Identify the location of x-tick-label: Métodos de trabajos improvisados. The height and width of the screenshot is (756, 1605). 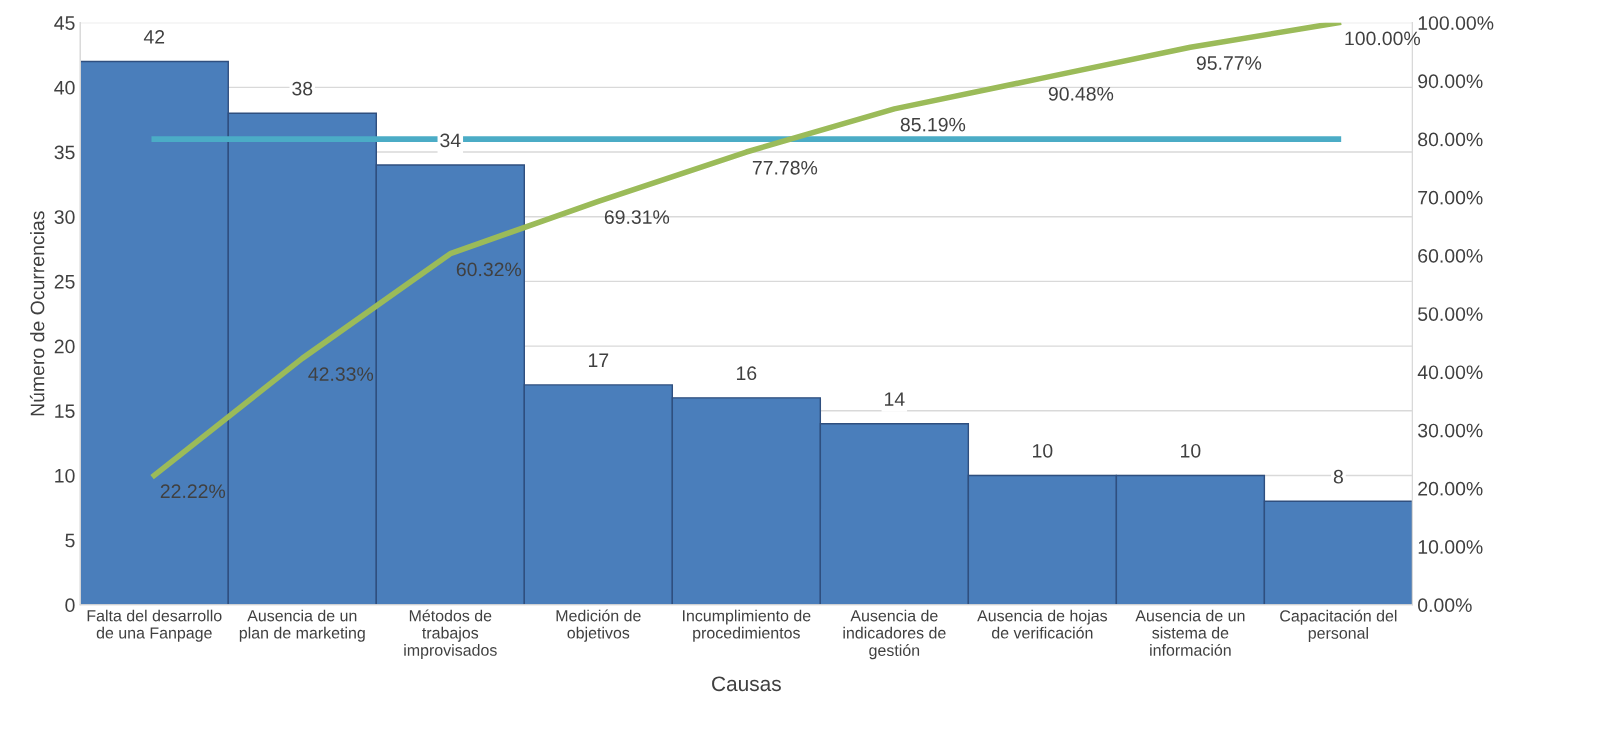
(450, 634).